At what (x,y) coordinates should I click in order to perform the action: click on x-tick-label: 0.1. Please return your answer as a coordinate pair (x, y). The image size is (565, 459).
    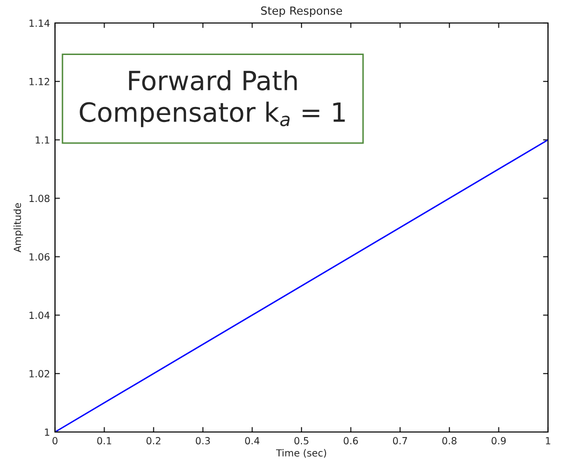
    Looking at the image, I should click on (104, 440).